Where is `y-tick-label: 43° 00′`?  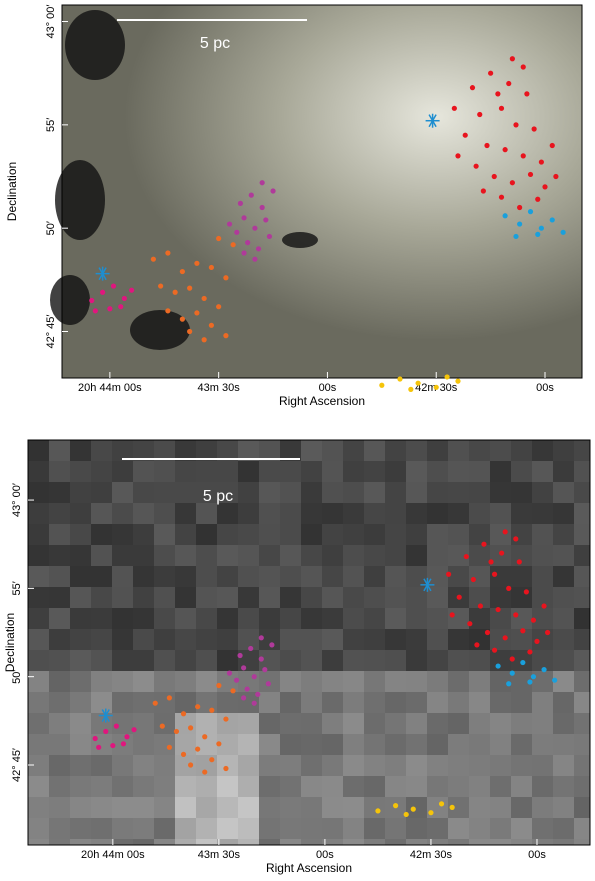
y-tick-label: 43° 00′ is located at coordinates (51, 22).